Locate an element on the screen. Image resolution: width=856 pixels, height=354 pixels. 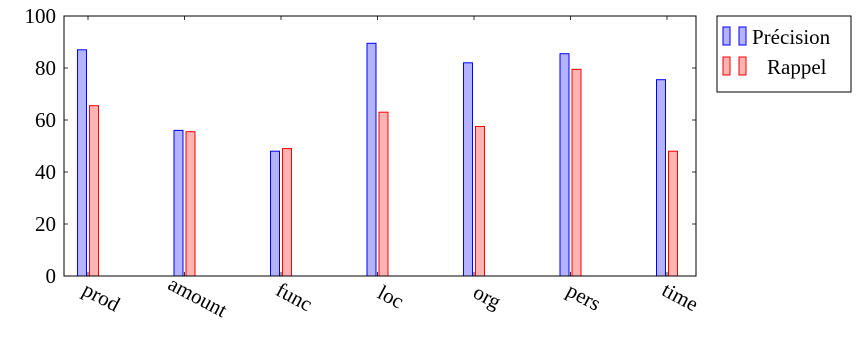
bar-rappel-pers is located at coordinates (576, 172).